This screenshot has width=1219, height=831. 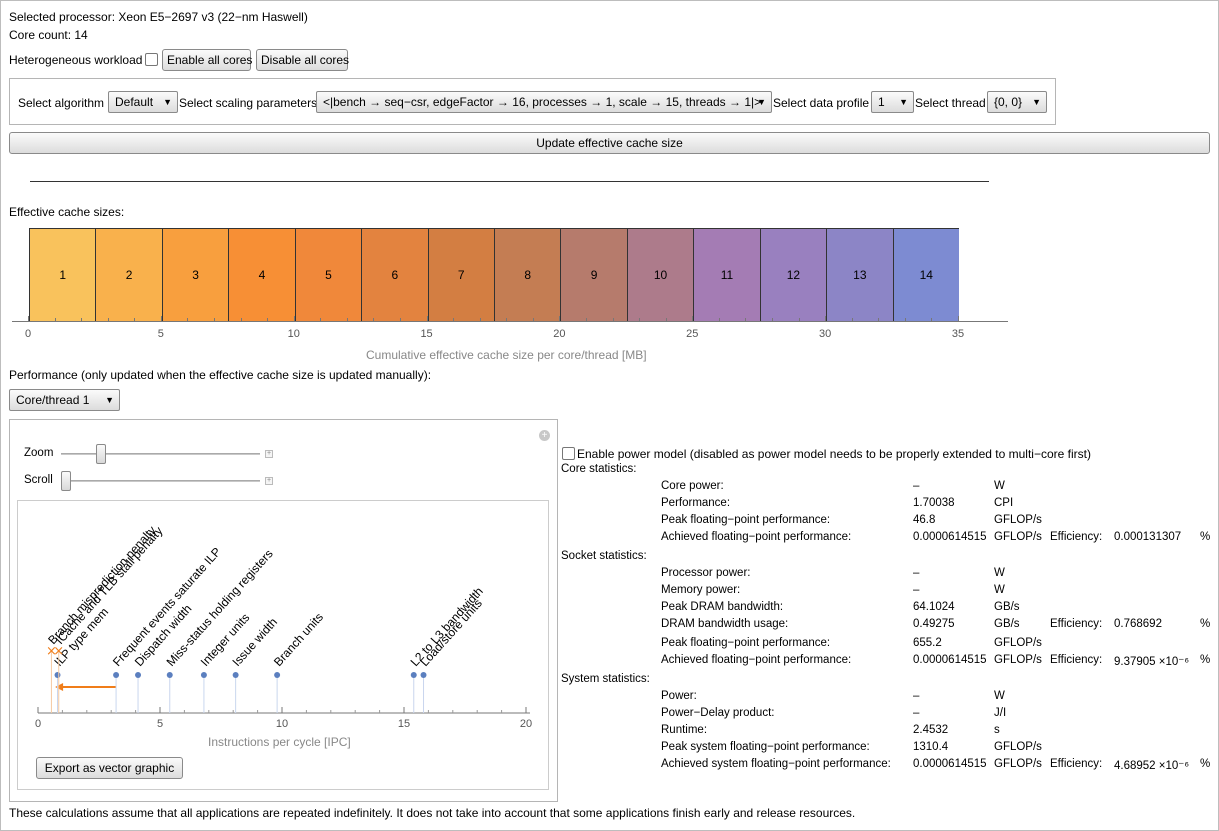 I want to click on stat-efficiency-value: 4.68952 ×10⁻⁶, so click(x=1152, y=766).